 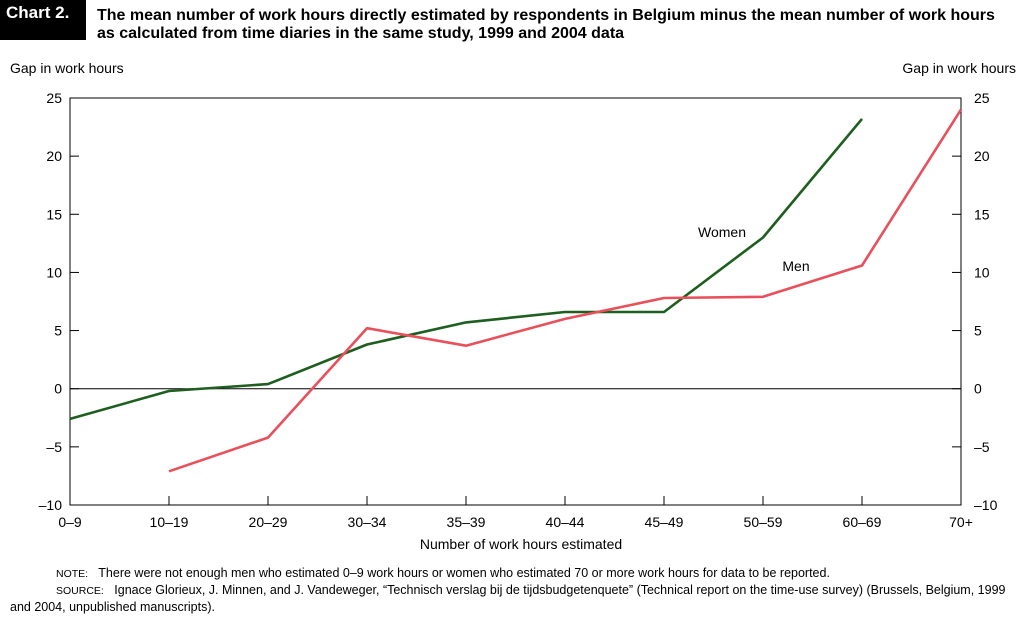 What do you see at coordinates (169, 522) in the screenshot?
I see `x-tick-label: 10–19` at bounding box center [169, 522].